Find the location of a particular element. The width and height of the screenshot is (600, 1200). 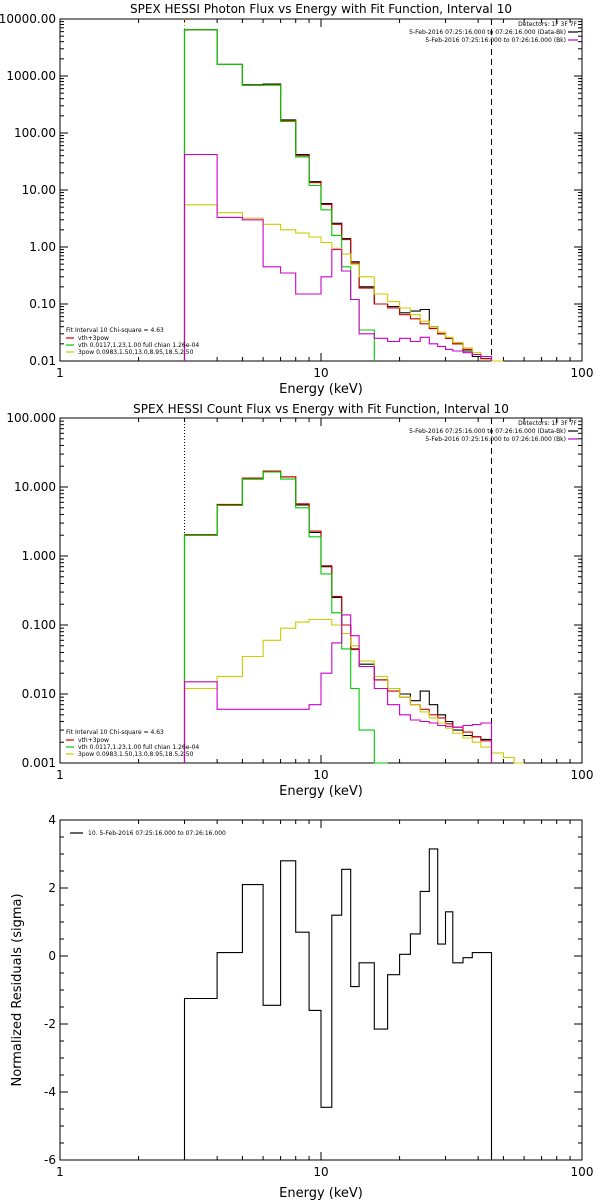

count-flux-detectors-label: Detectors: 1F 3F 7F is located at coordinates (547, 423).